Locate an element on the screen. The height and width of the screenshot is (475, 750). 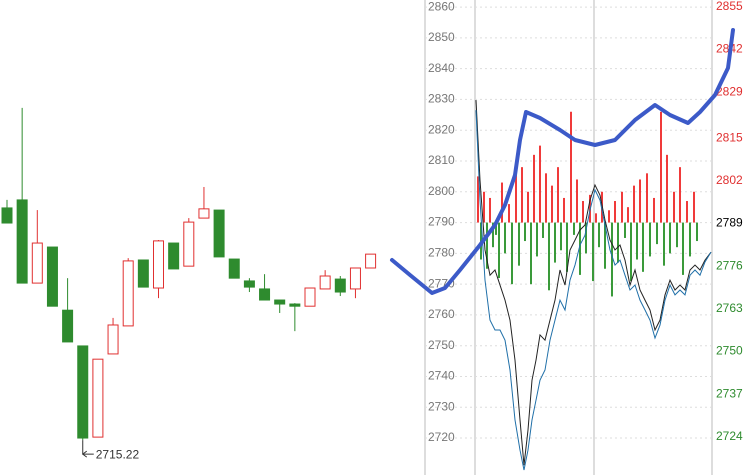
y2-tick-label: 2829 is located at coordinates (729, 91).